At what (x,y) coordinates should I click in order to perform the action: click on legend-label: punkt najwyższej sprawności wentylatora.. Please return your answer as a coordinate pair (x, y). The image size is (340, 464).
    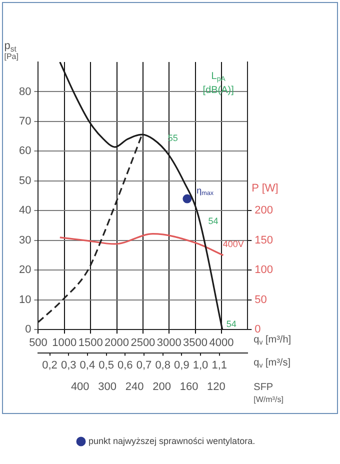
    Looking at the image, I should click on (172, 441).